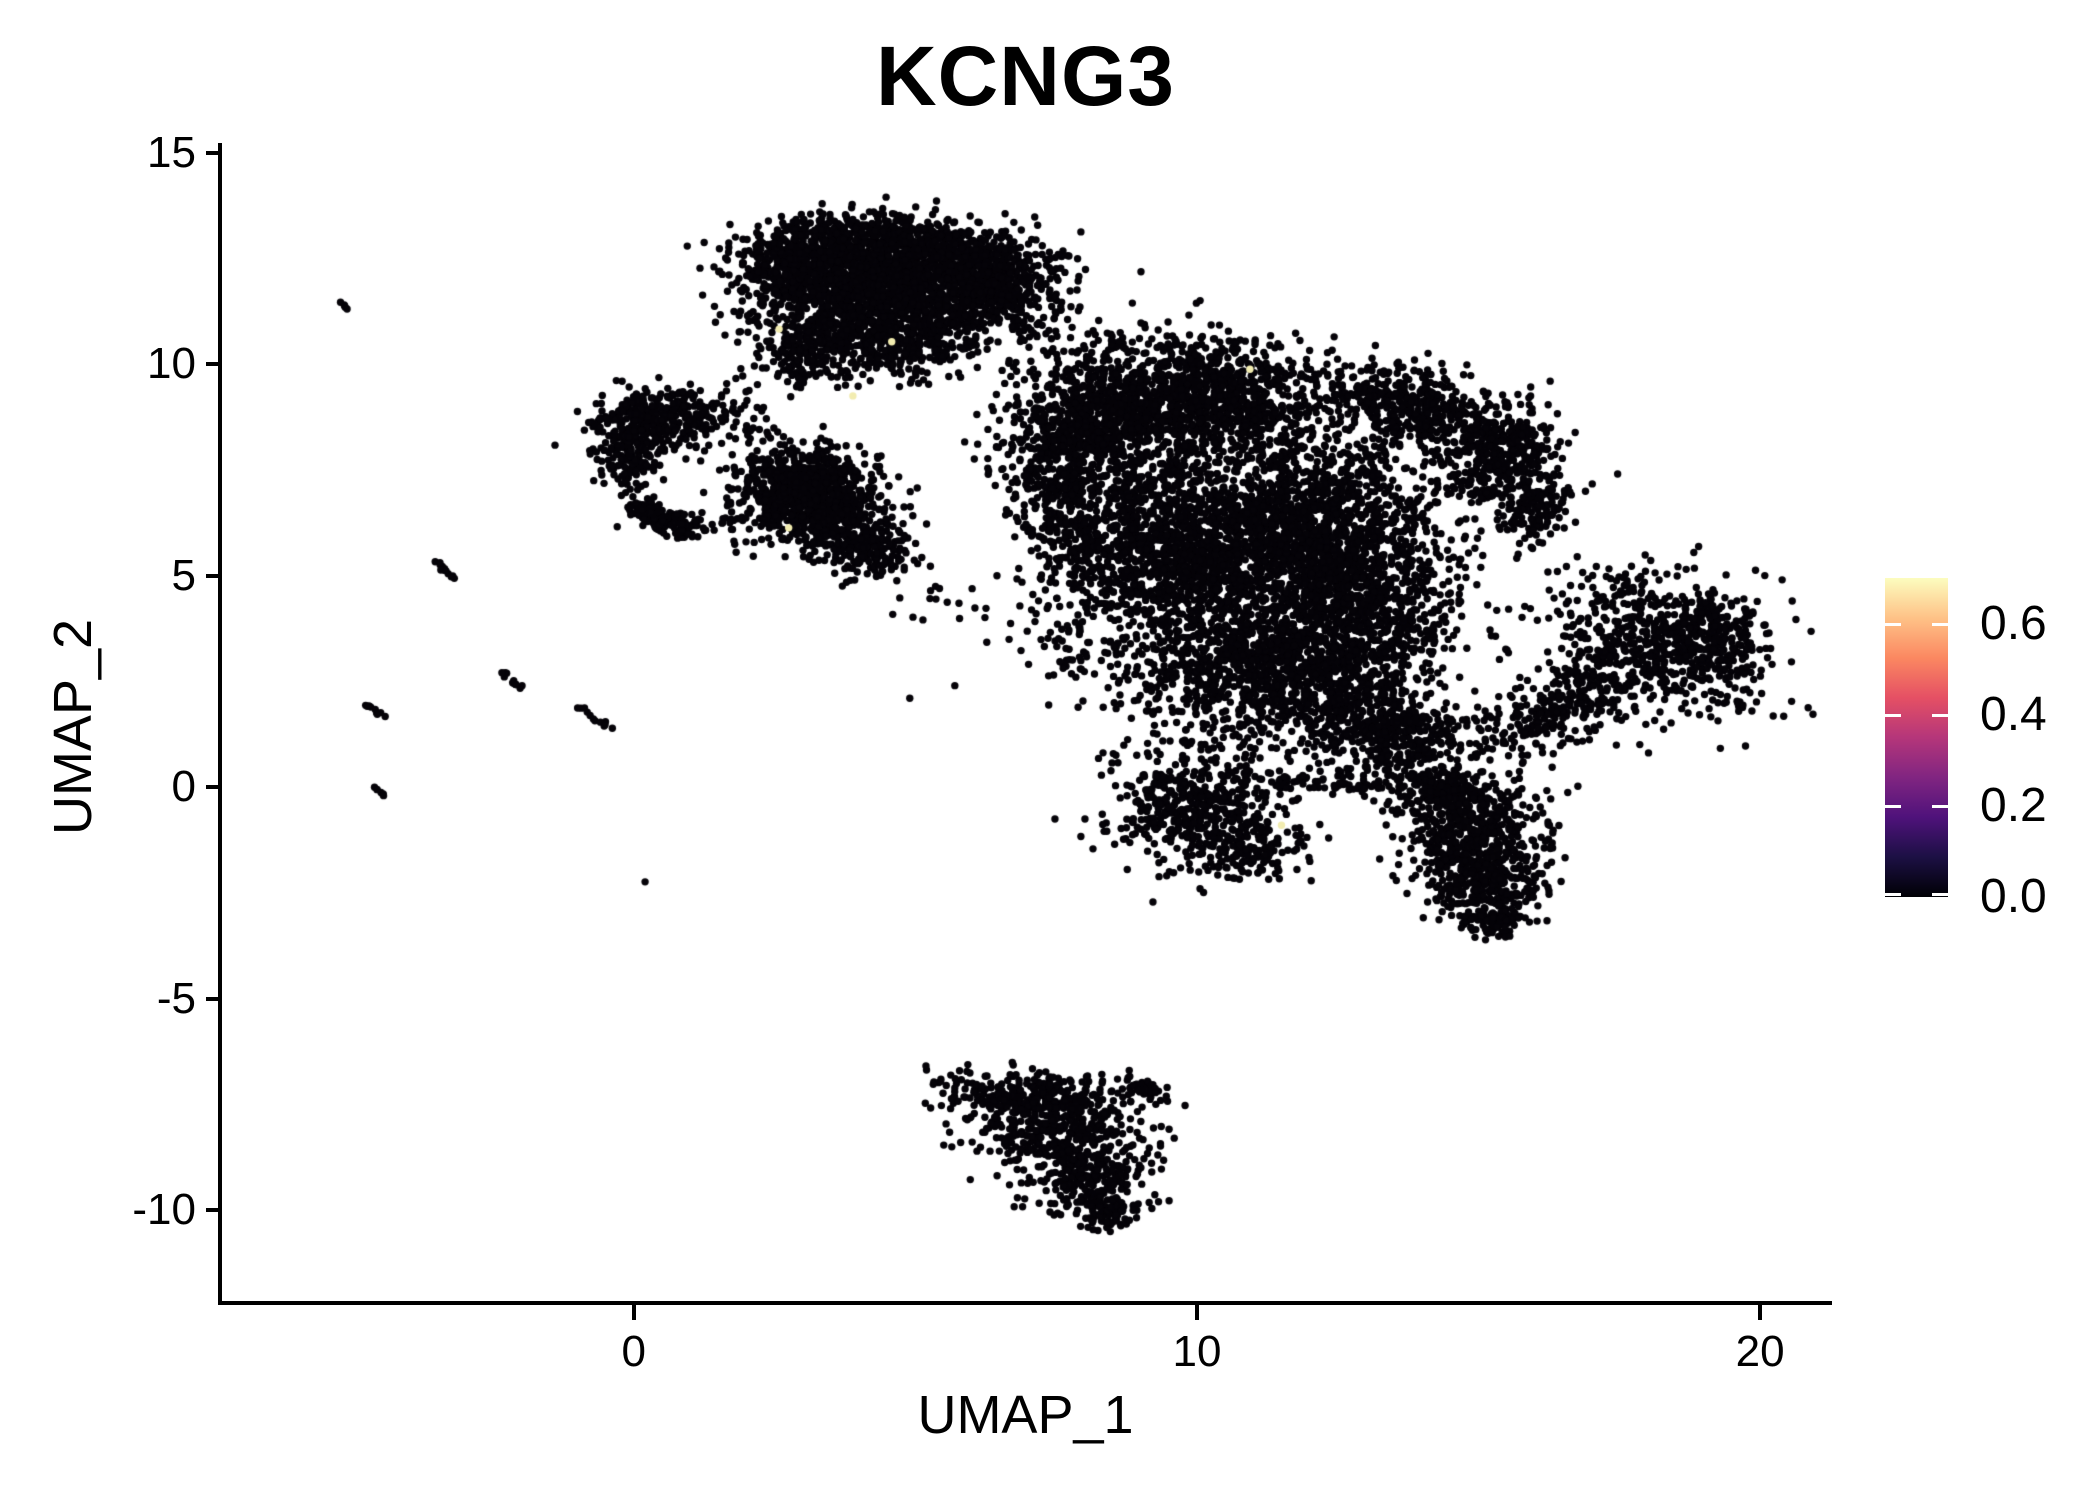 This screenshot has width=2100, height=1500. What do you see at coordinates (2013, 623) in the screenshot?
I see `colorbar-tick-label: 0.6` at bounding box center [2013, 623].